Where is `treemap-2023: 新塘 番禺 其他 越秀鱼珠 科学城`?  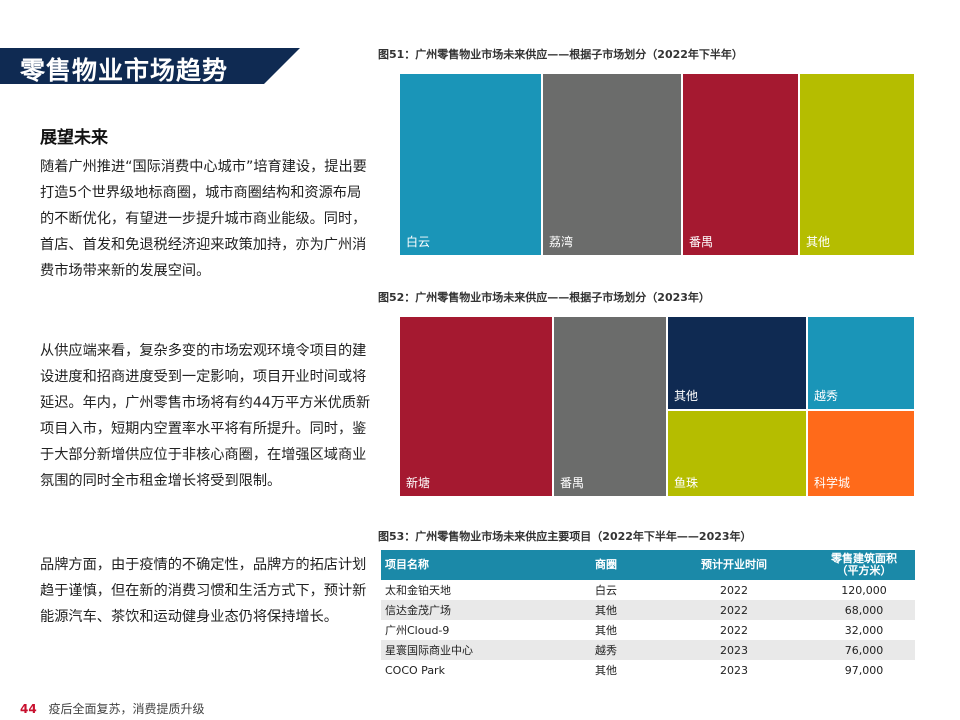 treemap-2023: 新塘 番禺 其他 越秀鱼珠 科学城 is located at coordinates (657, 406).